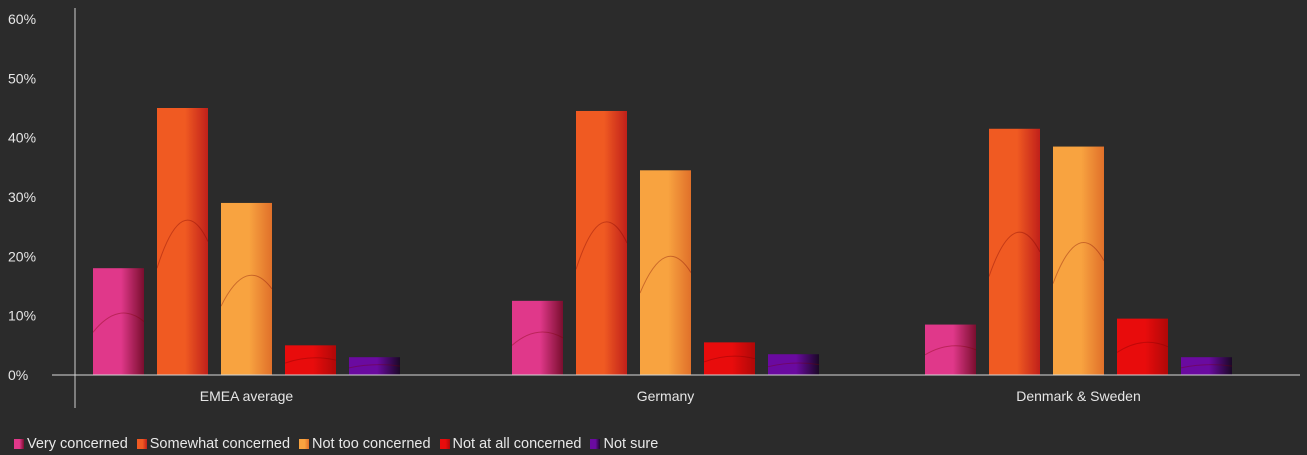 Image resolution: width=1307 pixels, height=455 pixels. I want to click on y-axis-ticks: 0% 10% 20% 30% 40% 50% 60%, so click(22, 197).